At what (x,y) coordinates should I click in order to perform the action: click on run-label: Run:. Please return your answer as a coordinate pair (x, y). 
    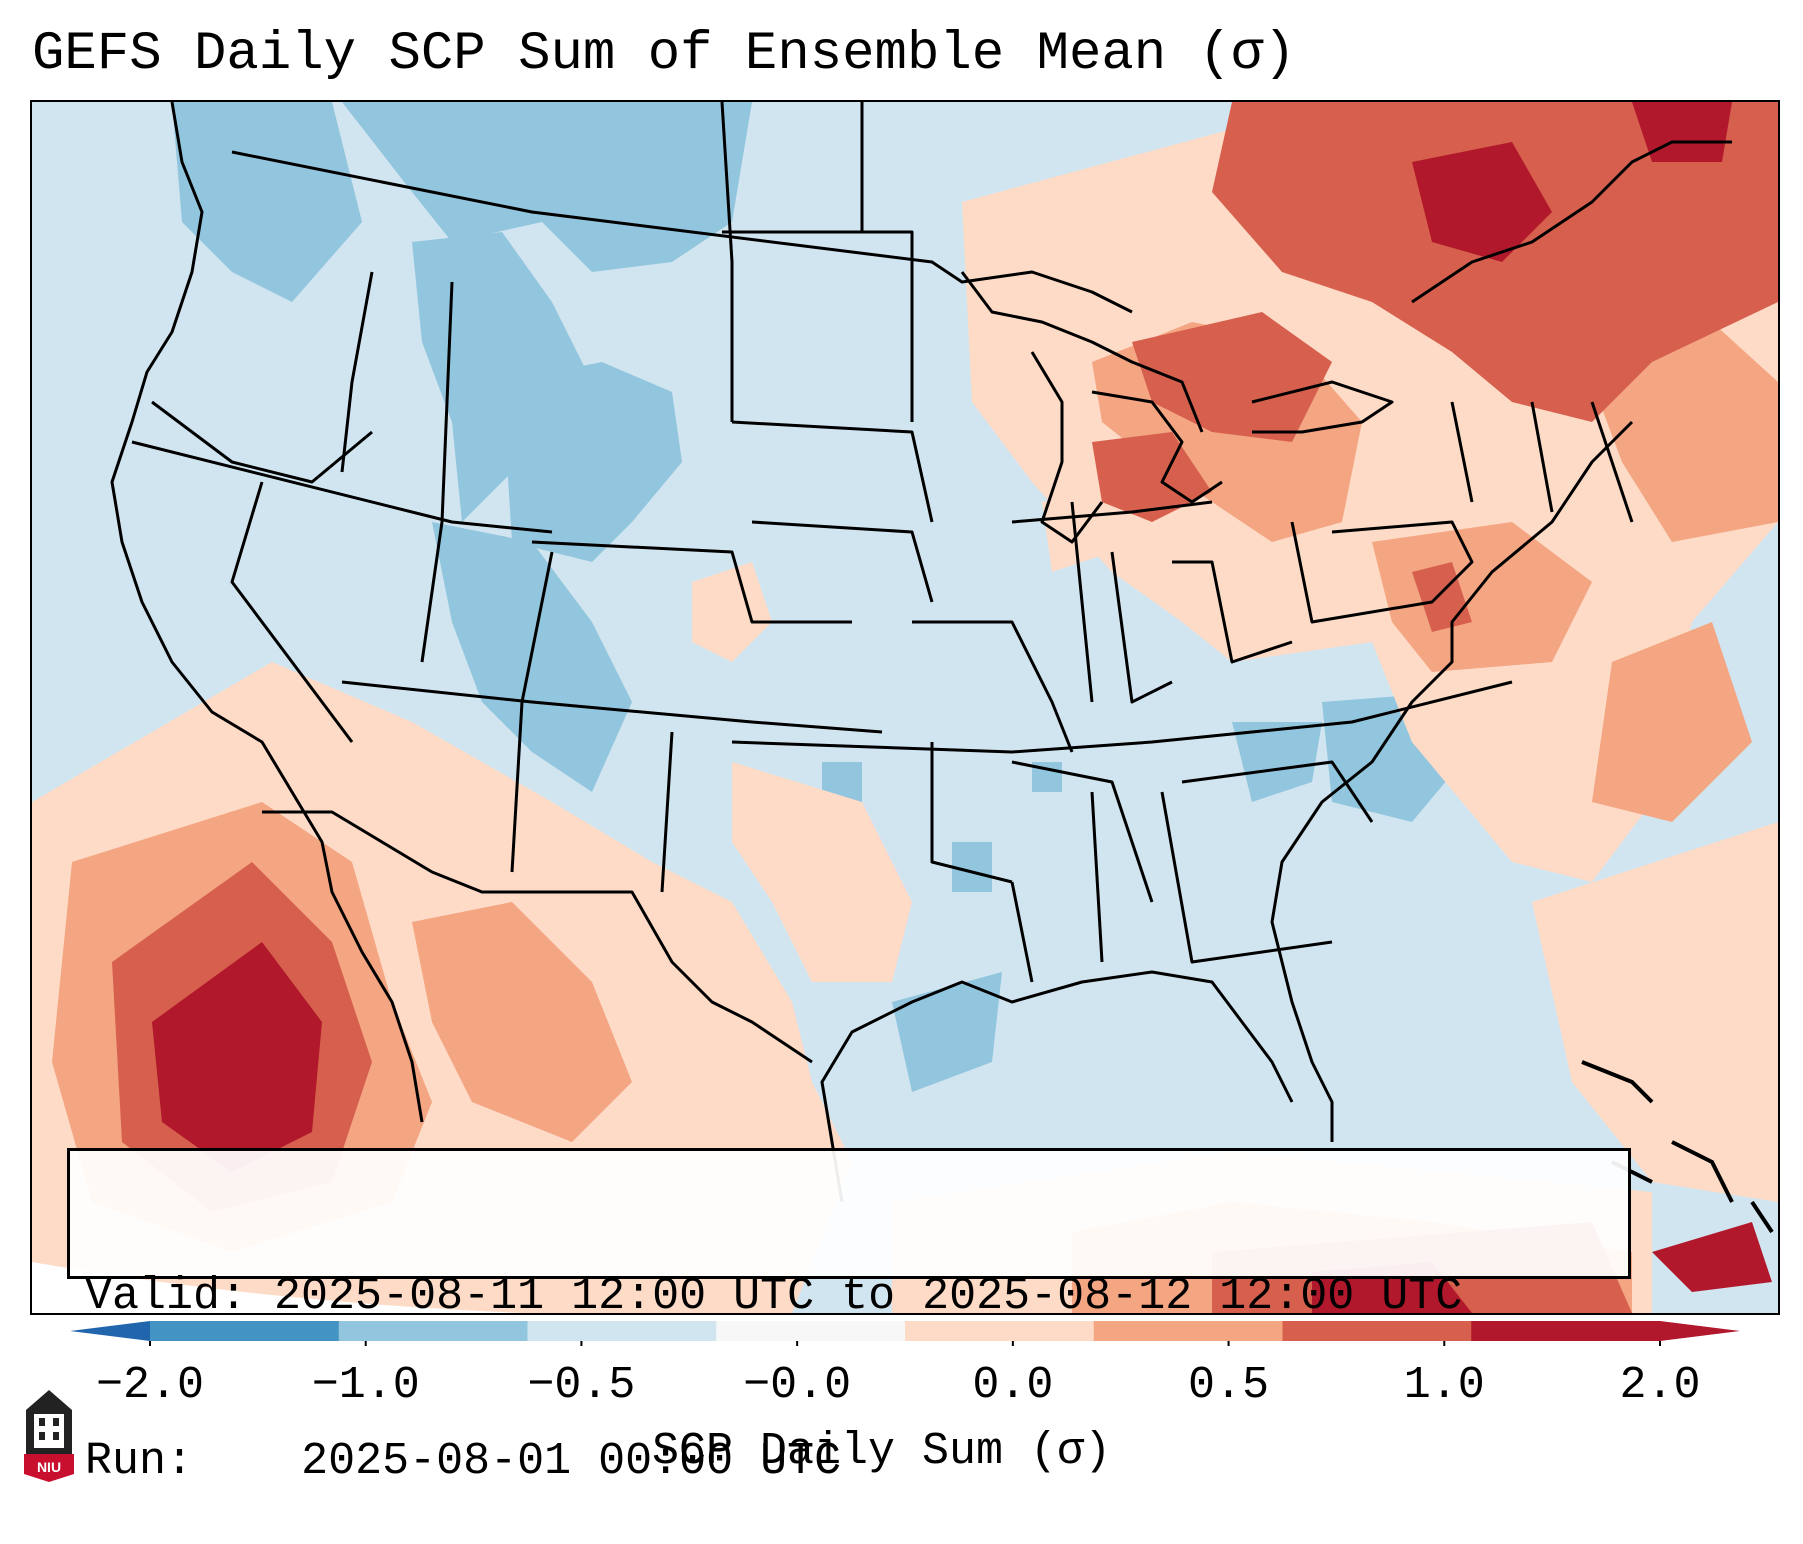
    Looking at the image, I should click on (139, 1461).